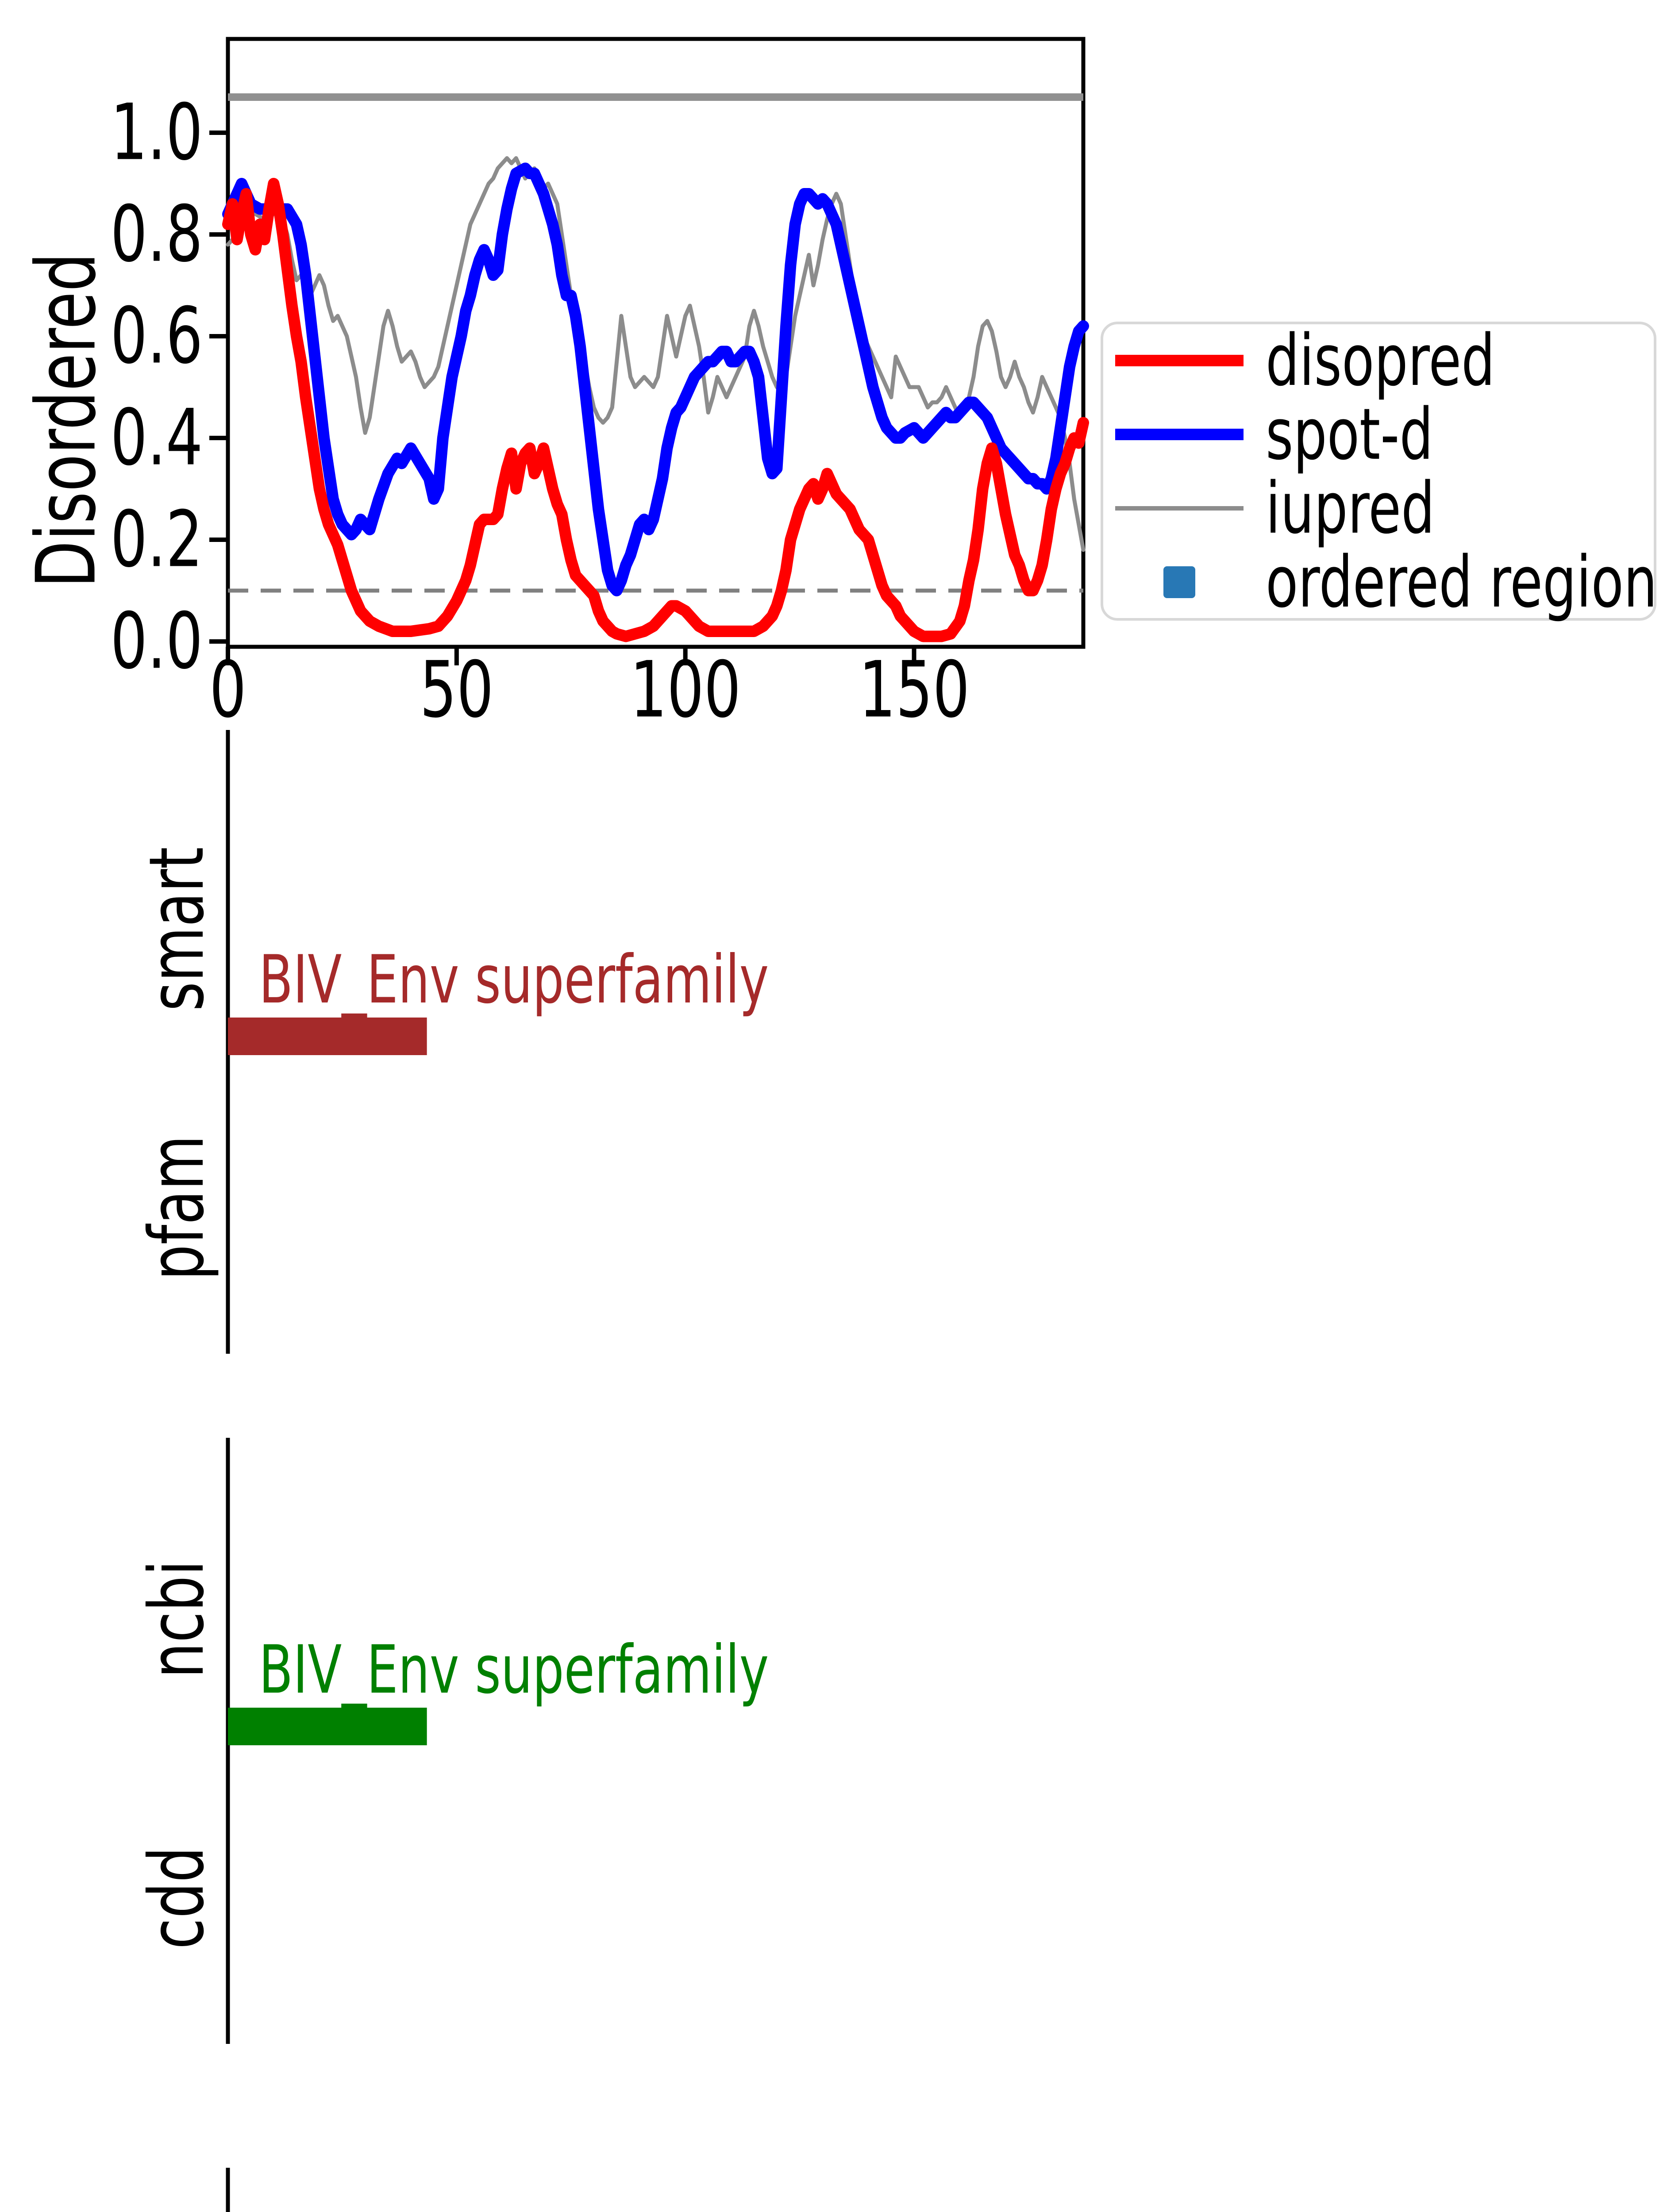 The image size is (1671, 2212). What do you see at coordinates (514, 1671) in the screenshot?
I see `domain-label-cdd: BIV_Env superfamily` at bounding box center [514, 1671].